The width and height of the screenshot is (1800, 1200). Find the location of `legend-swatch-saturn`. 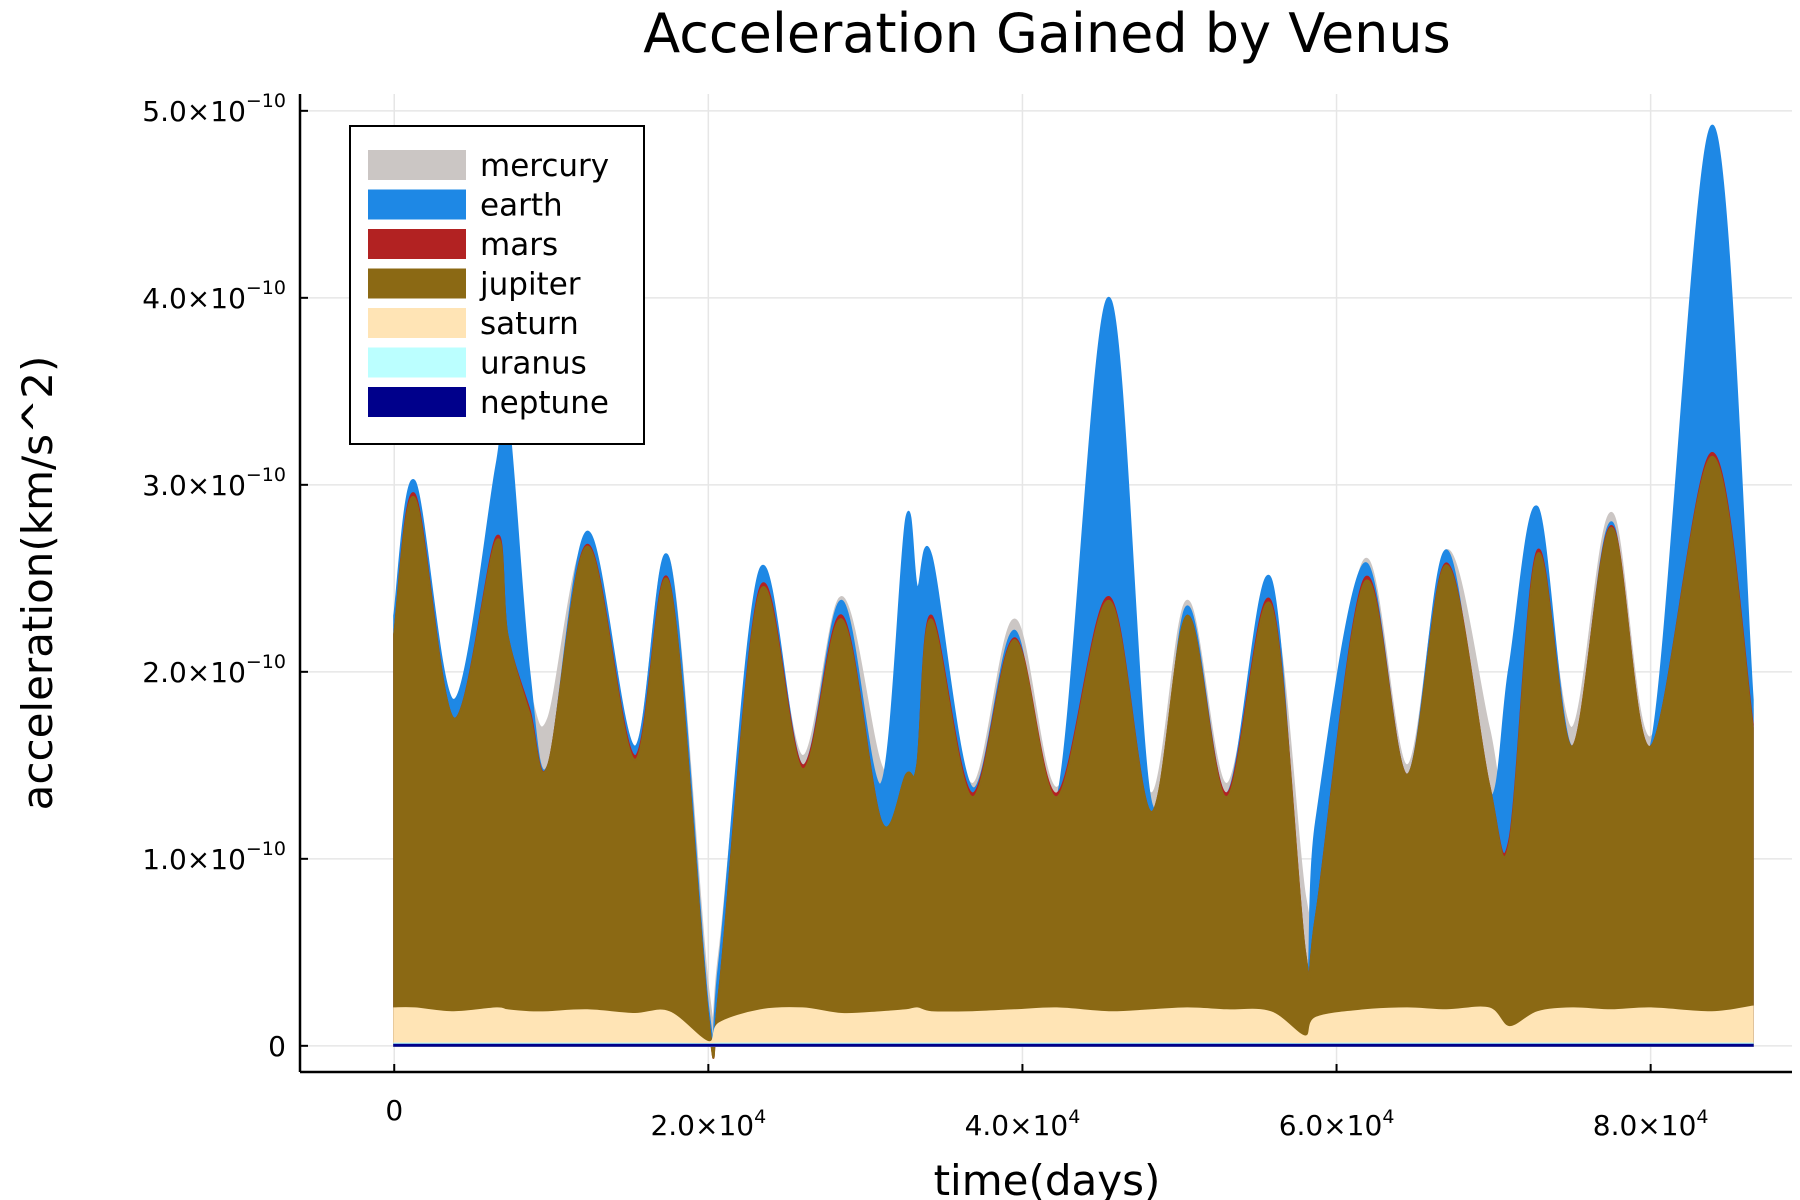

legend-swatch-saturn is located at coordinates (417, 323).